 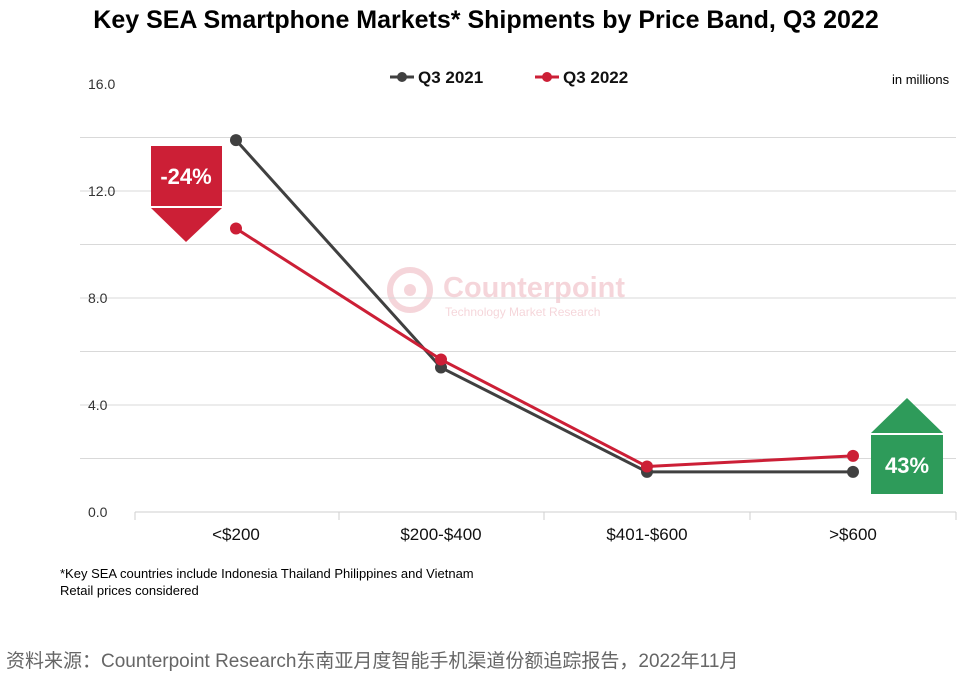 I want to click on down-arrow-box, so click(x=186, y=176).